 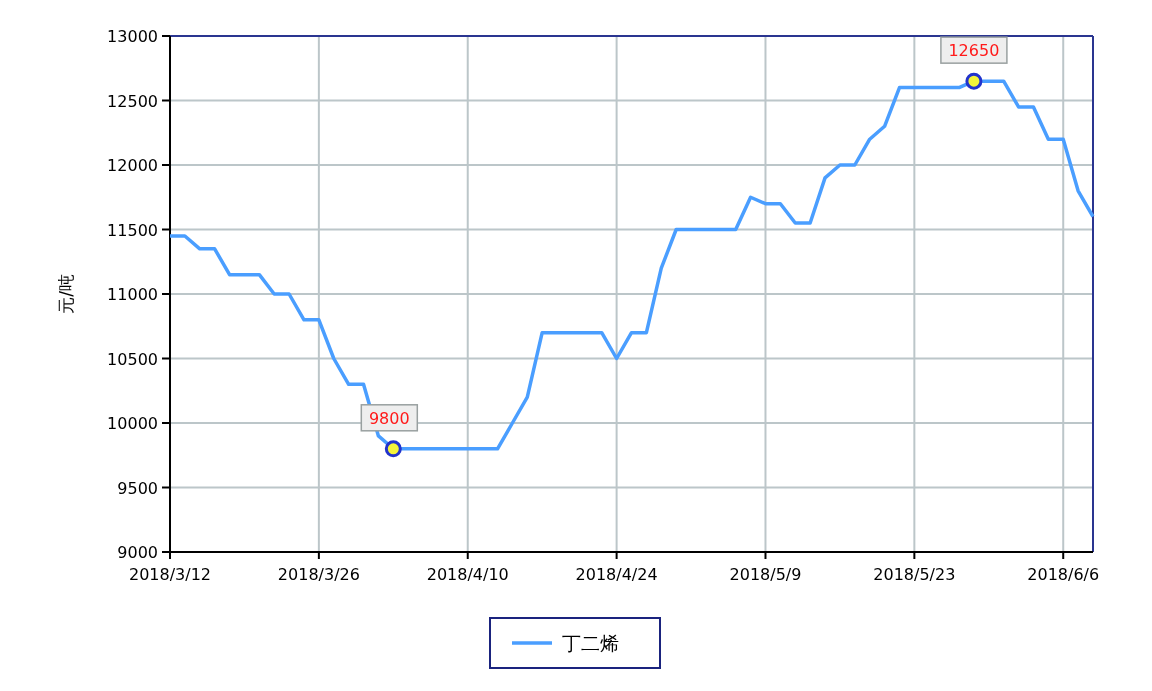 I want to click on y-axis-title: 元/吨, so click(x=66, y=294).